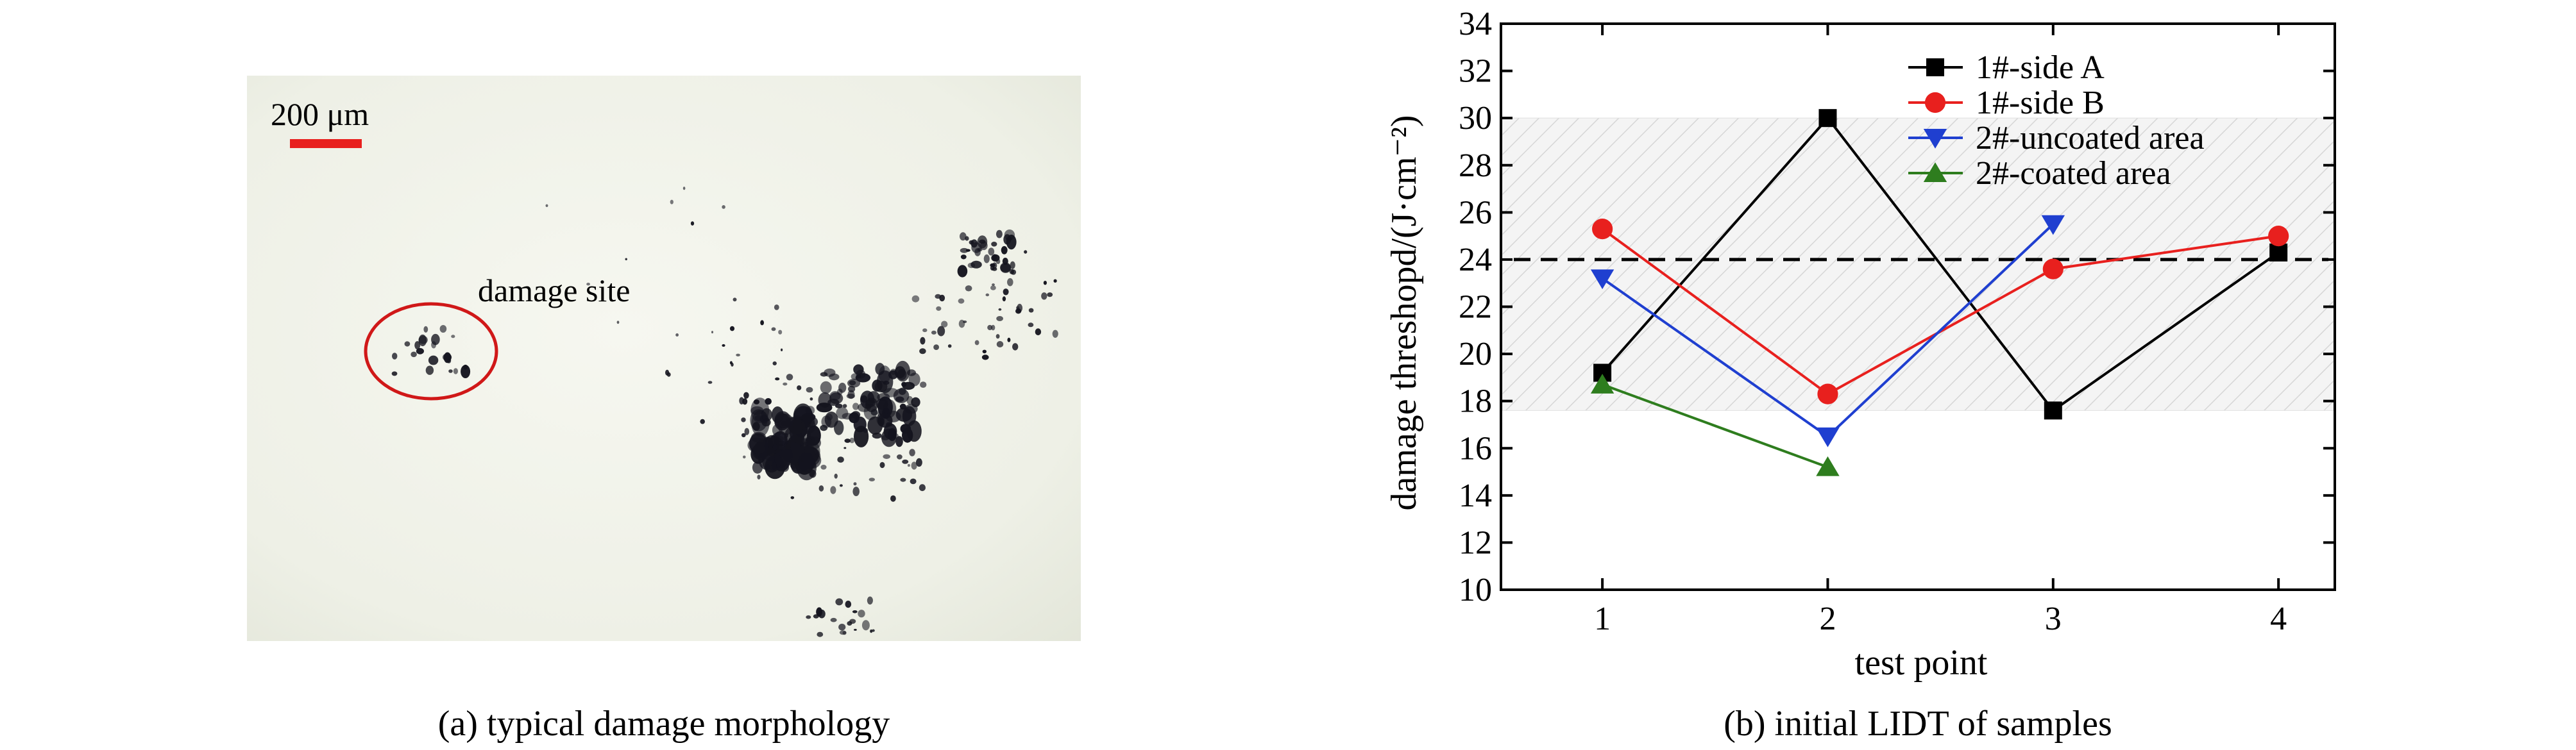 This screenshot has height=750, width=2576. What do you see at coordinates (1475, 496) in the screenshot?
I see `y-tick-label: 14` at bounding box center [1475, 496].